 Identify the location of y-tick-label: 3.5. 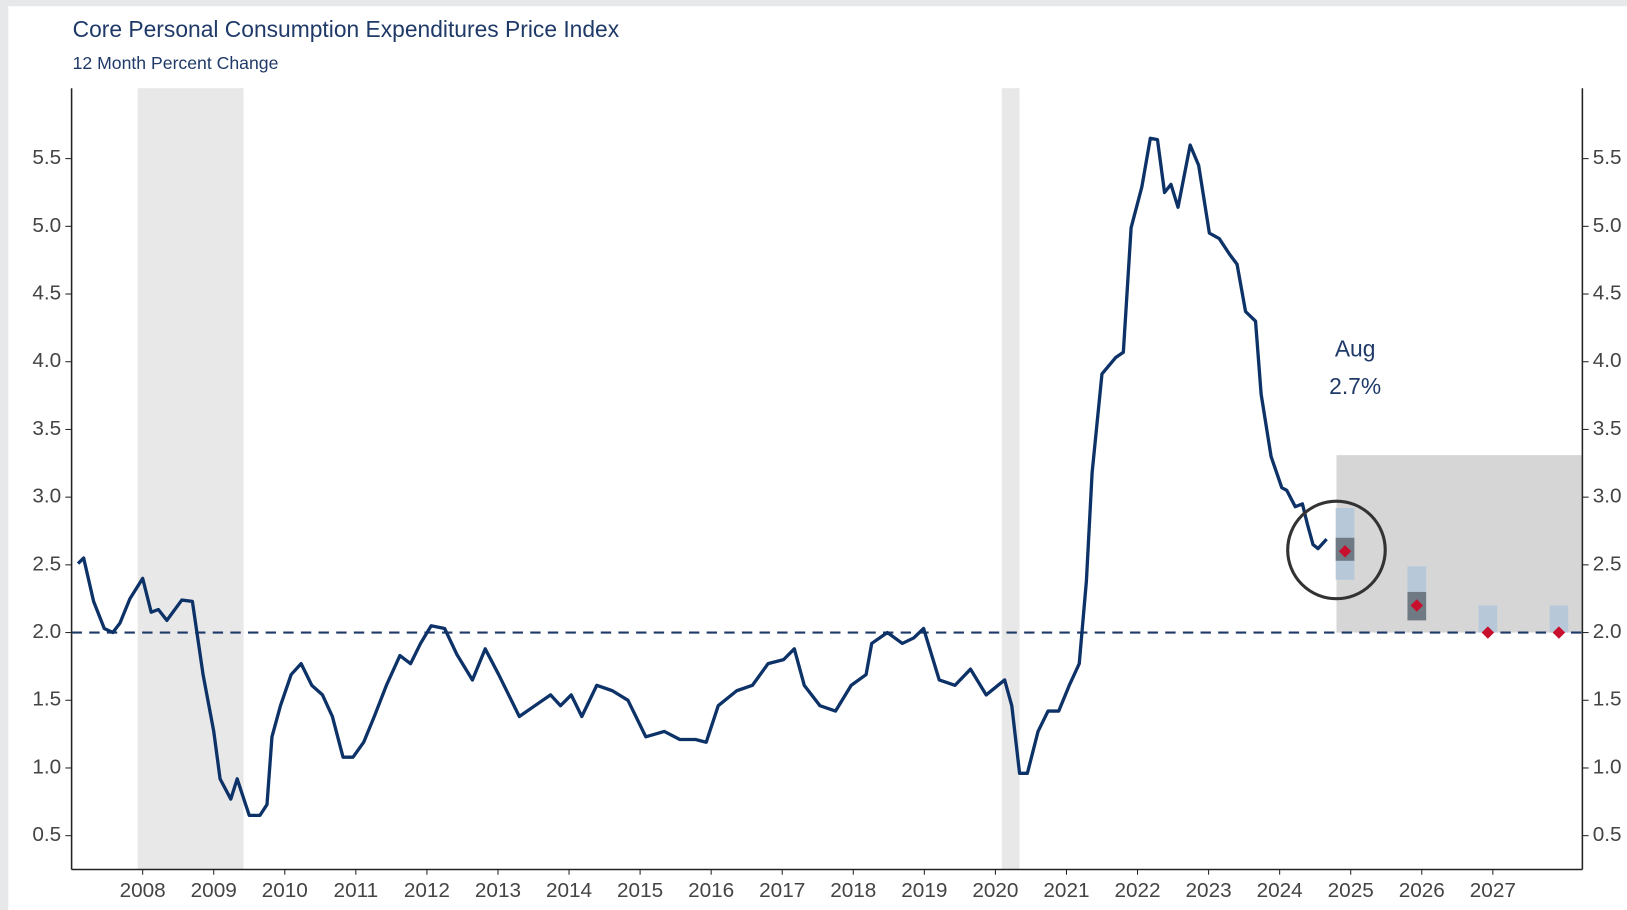
(46, 428).